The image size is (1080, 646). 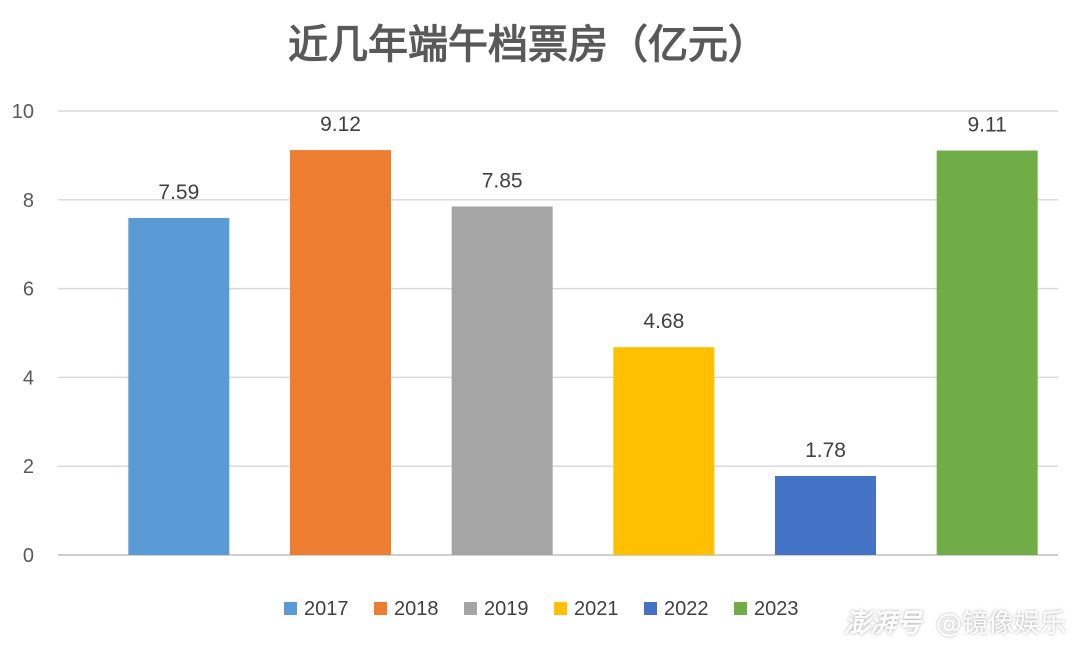 What do you see at coordinates (541, 609) in the screenshot?
I see `legend: 2017 2018 2019 2021 2022 2023` at bounding box center [541, 609].